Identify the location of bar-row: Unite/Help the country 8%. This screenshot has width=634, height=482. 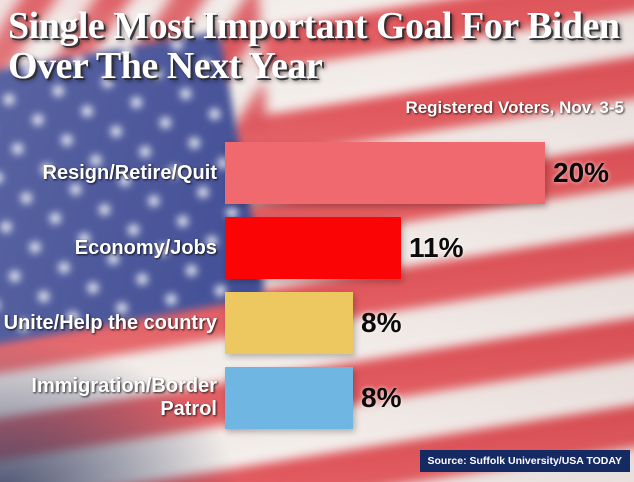
(317, 323).